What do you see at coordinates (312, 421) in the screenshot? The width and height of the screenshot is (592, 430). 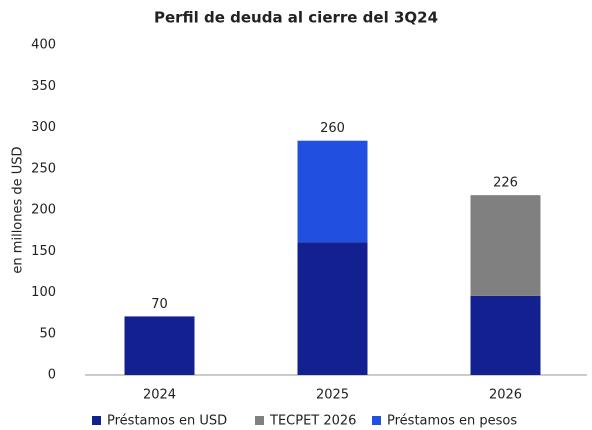 I see `legend-label: TECPET 2026` at bounding box center [312, 421].